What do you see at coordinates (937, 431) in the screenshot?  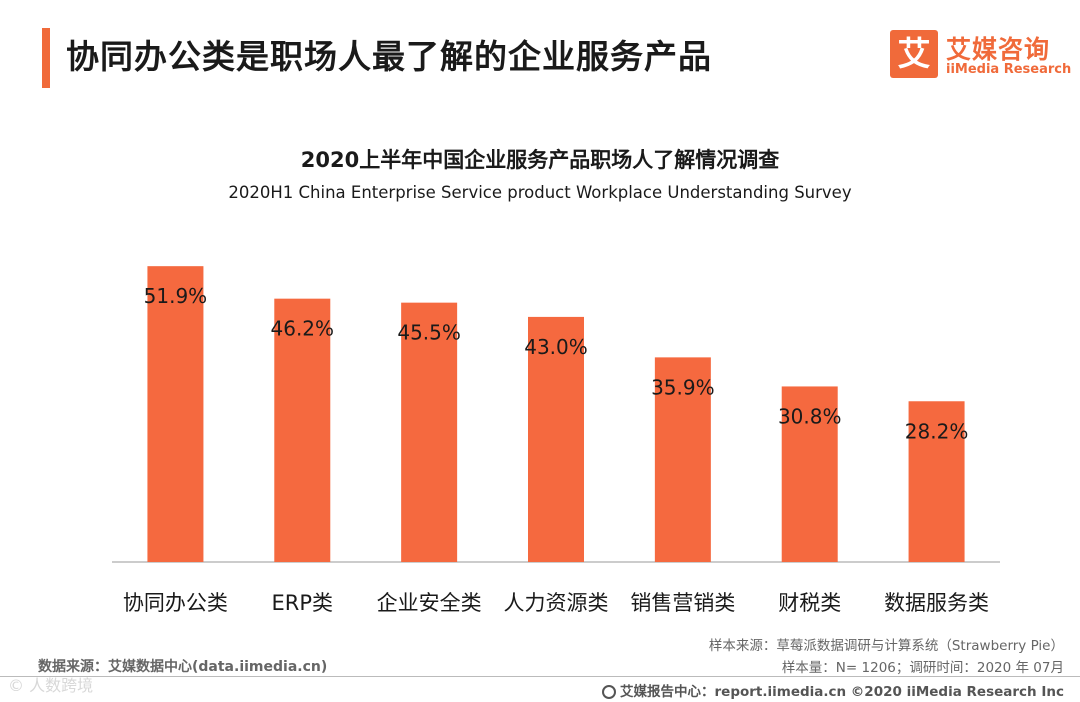 I see `bar-value-label: 28.2%` at bounding box center [937, 431].